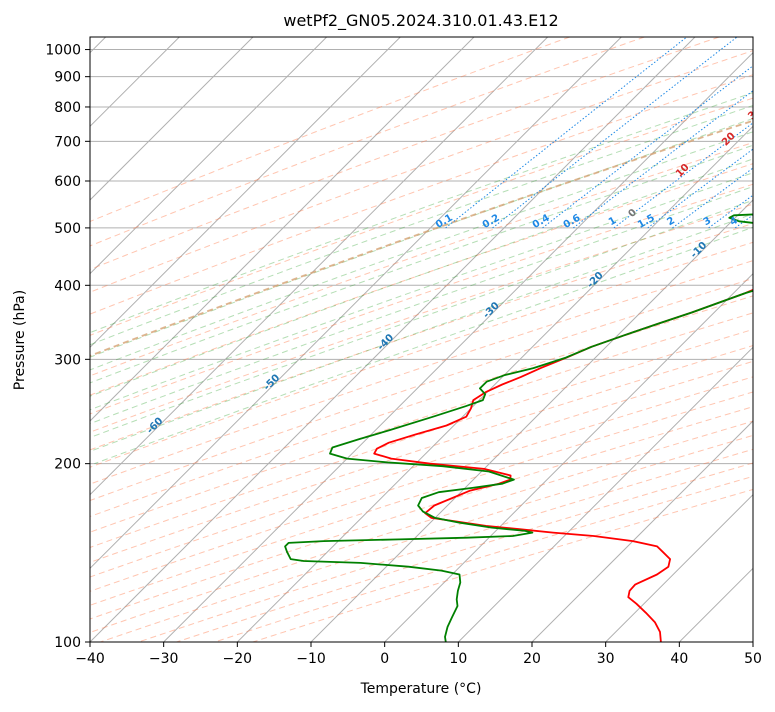 This screenshot has height=712, width=775. Describe the element at coordinates (67, 229) in the screenshot. I see `y-tick-label: 500` at that location.